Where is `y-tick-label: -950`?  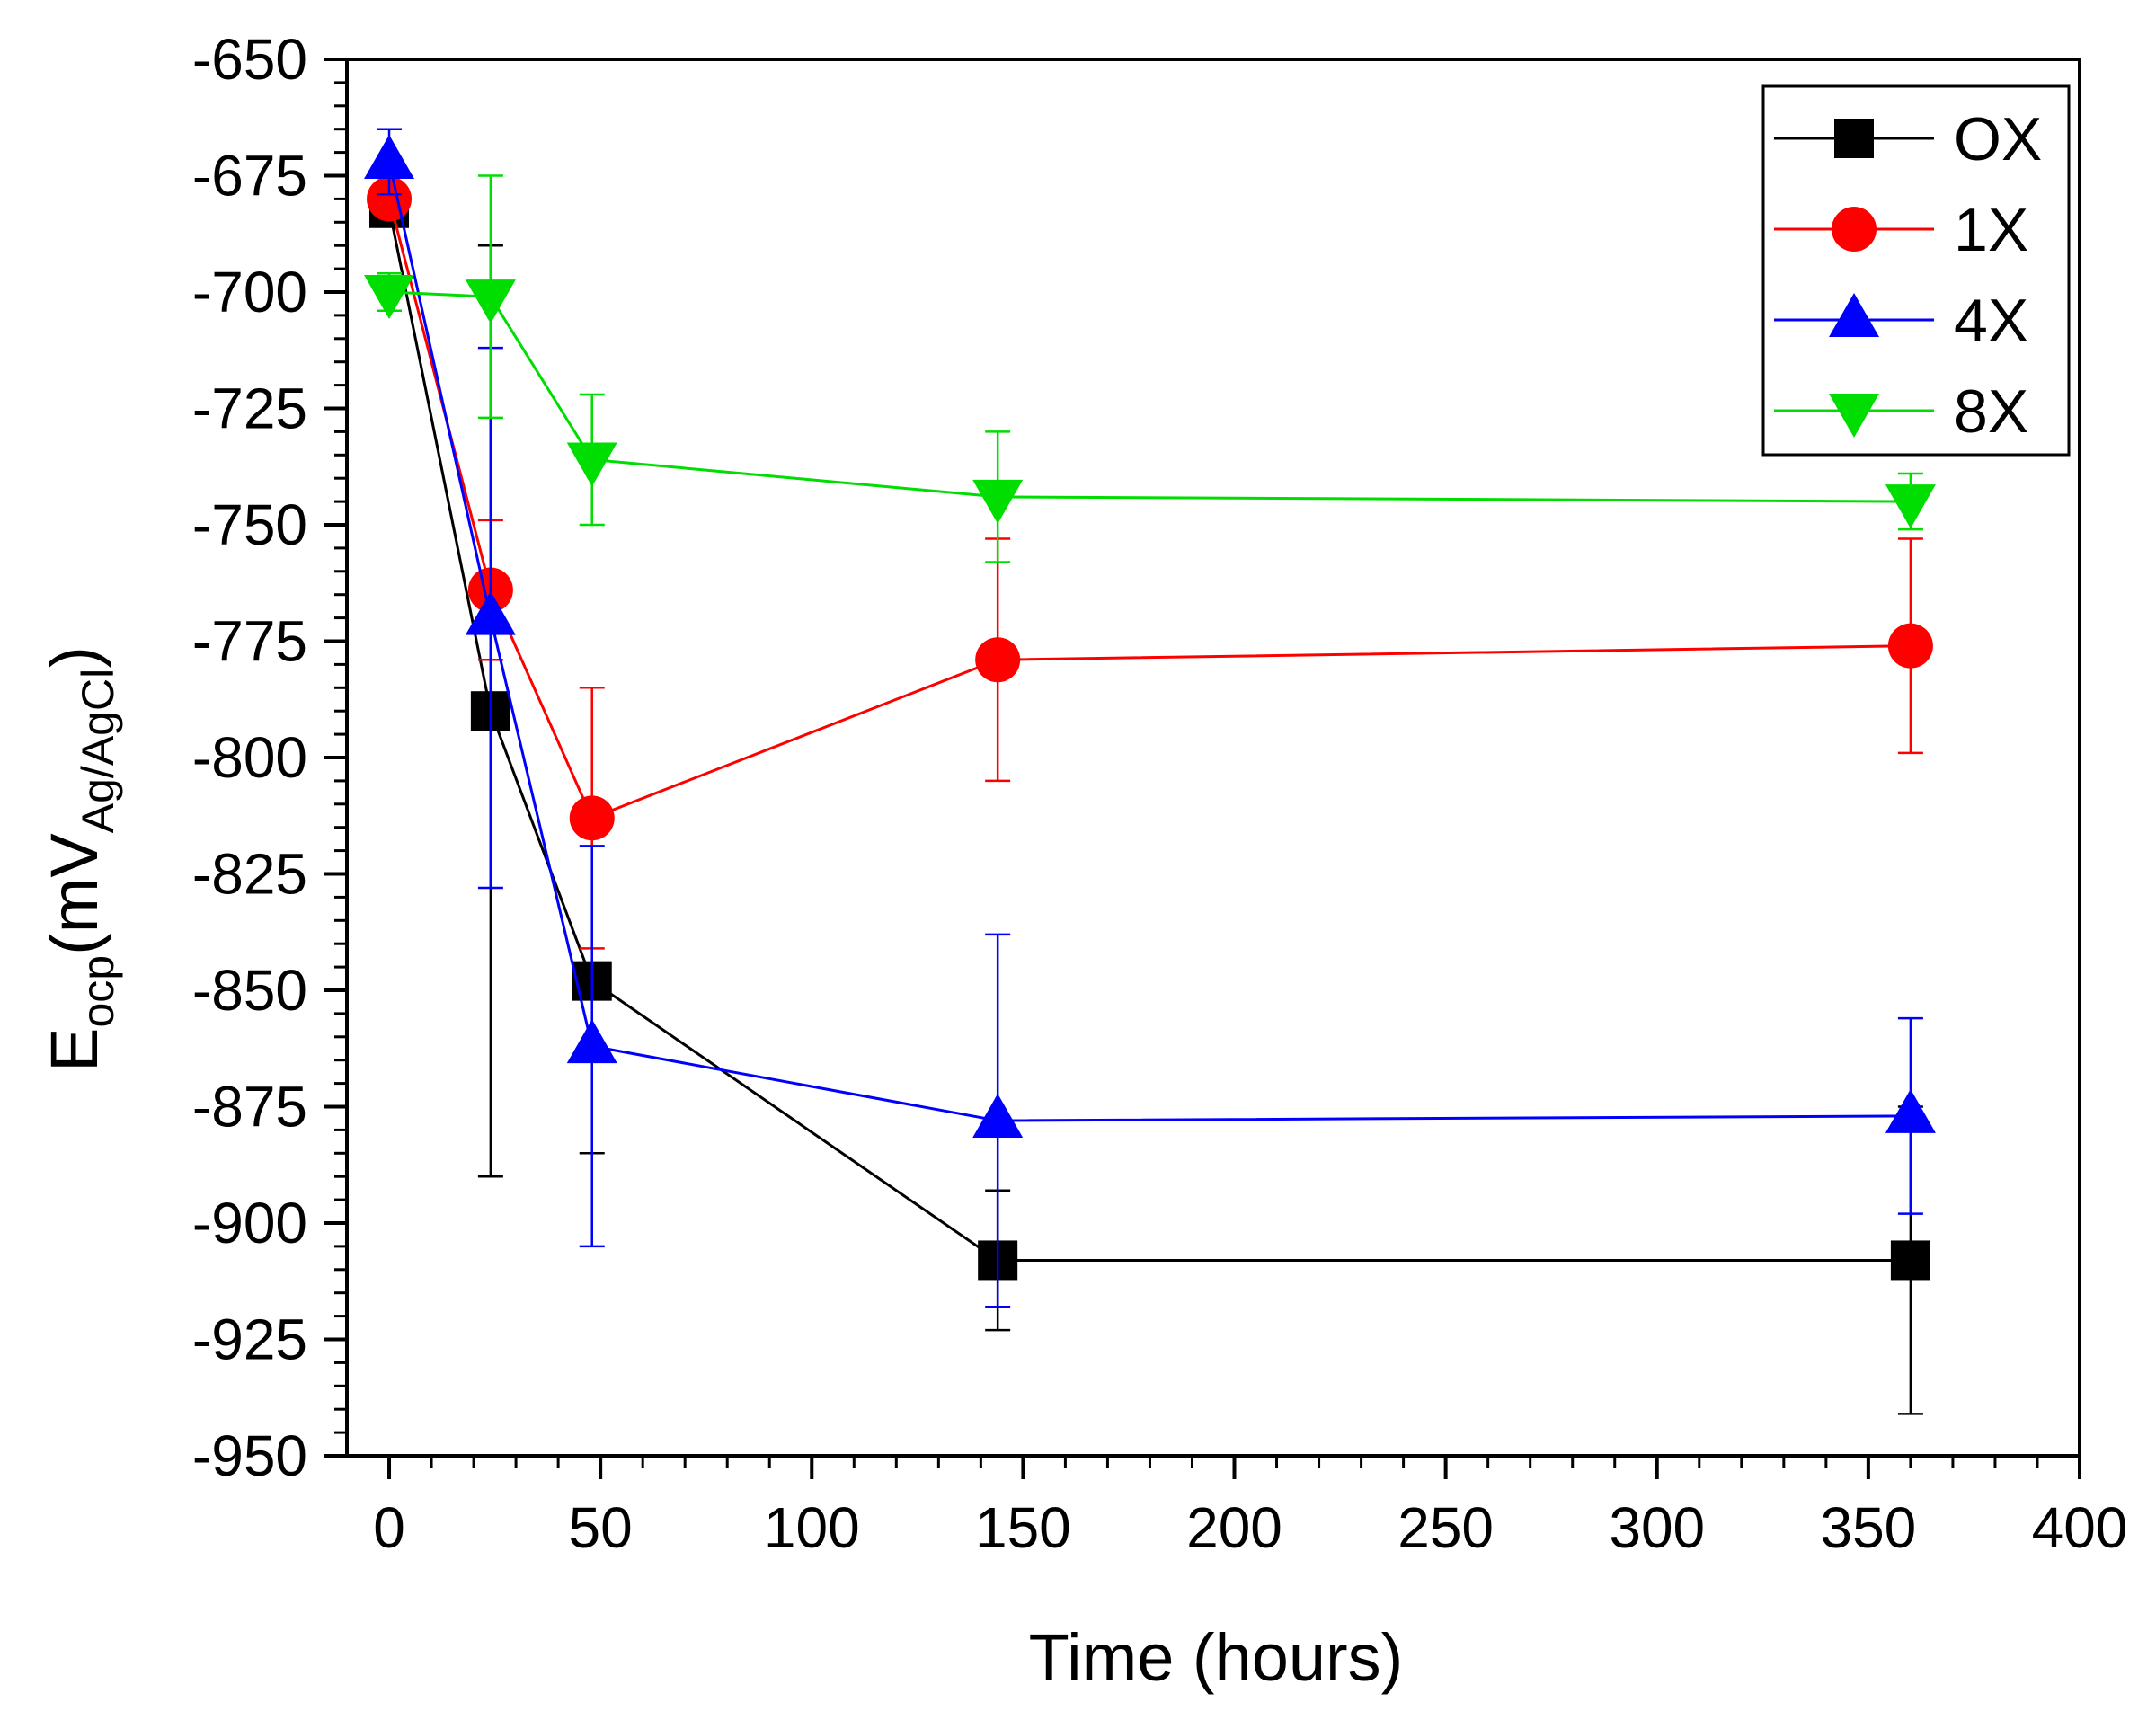 y-tick-label: -950 is located at coordinates (250, 1456).